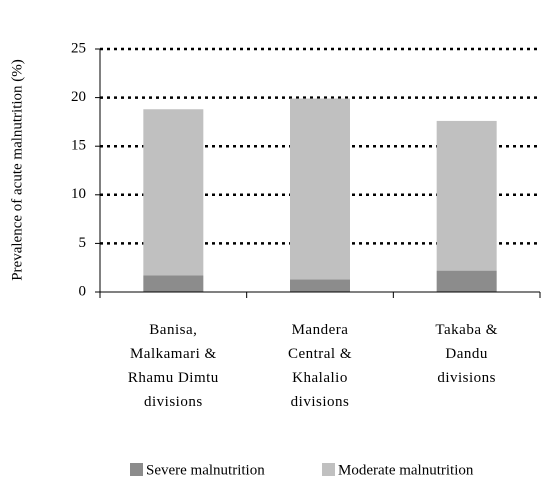 Image resolution: width=544 pixels, height=488 pixels. I want to click on y-axis-label: Prevalence of acute malnutrition (%), so click(17, 170).